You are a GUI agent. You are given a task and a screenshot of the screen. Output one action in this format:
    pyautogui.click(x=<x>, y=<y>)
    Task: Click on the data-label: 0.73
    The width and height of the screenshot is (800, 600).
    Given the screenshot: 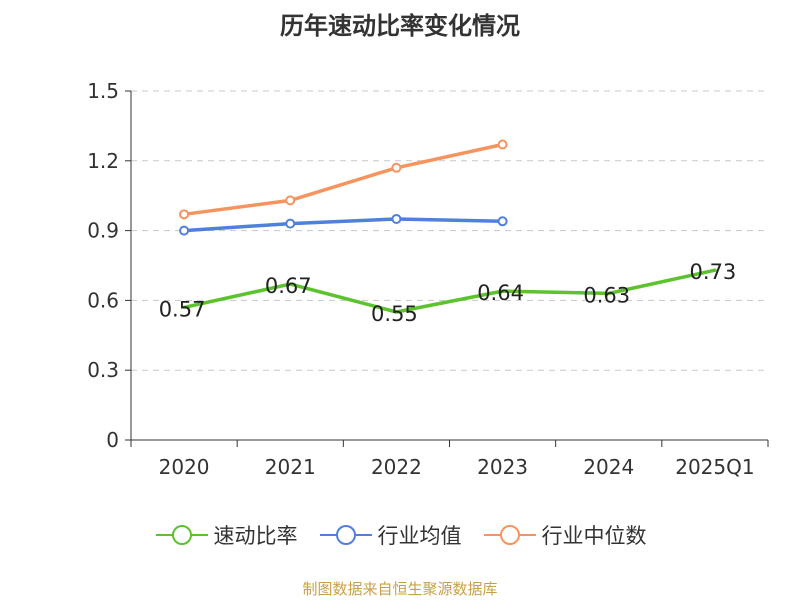 What is the action you would take?
    pyautogui.click(x=713, y=272)
    